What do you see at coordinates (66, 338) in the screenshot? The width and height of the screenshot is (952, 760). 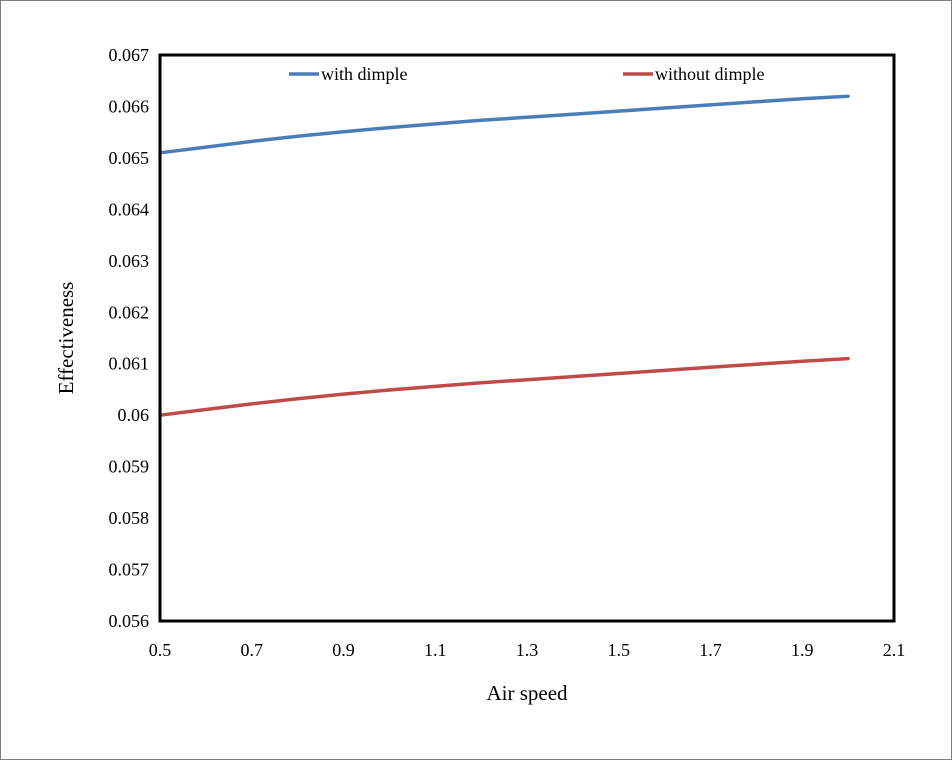 I see `y-axis-title: Effectiveness` at bounding box center [66, 338].